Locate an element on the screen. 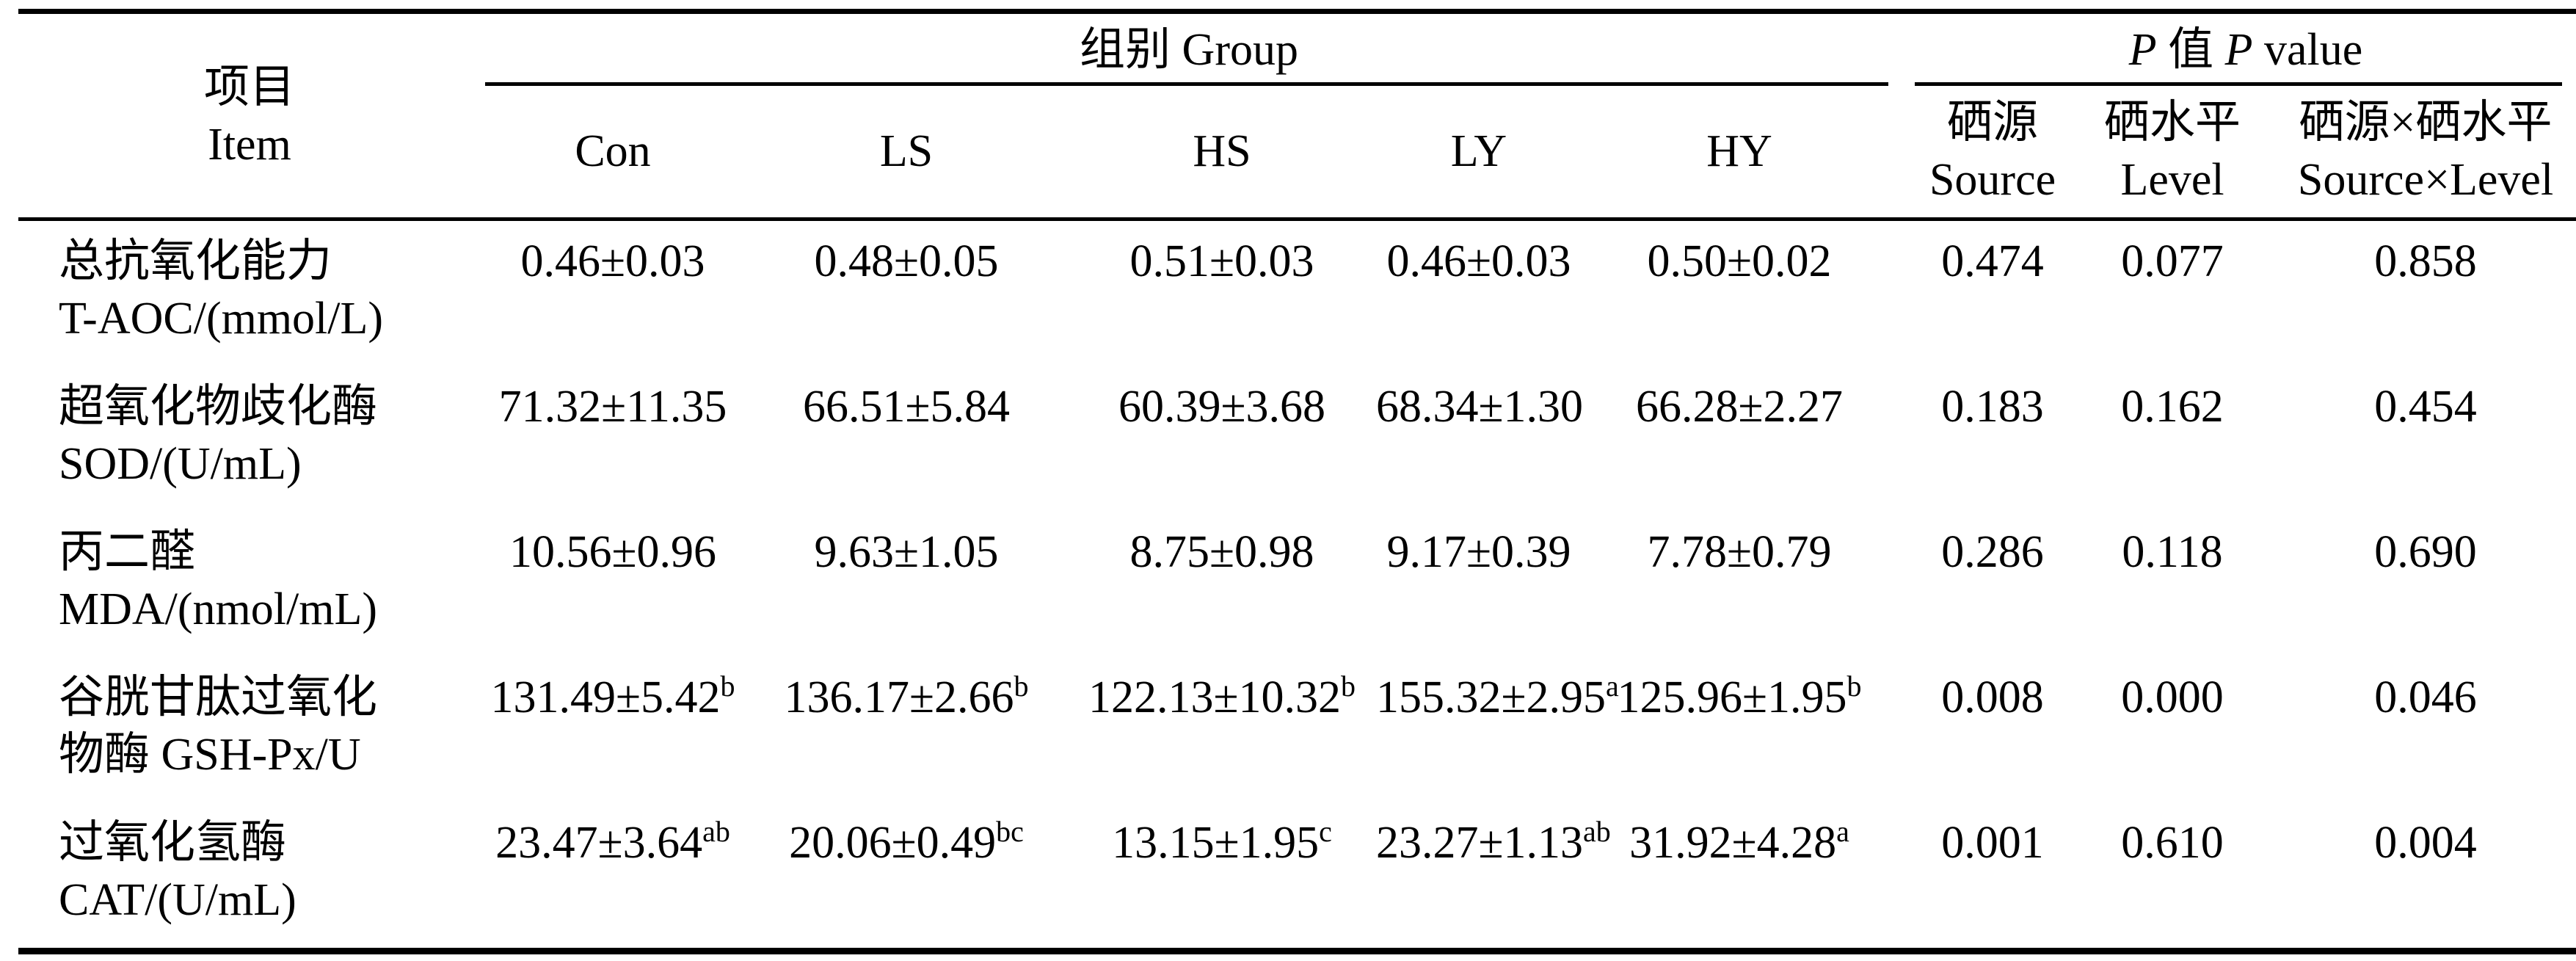  pvalue-cell-source: 0.001 is located at coordinates (1992, 843).